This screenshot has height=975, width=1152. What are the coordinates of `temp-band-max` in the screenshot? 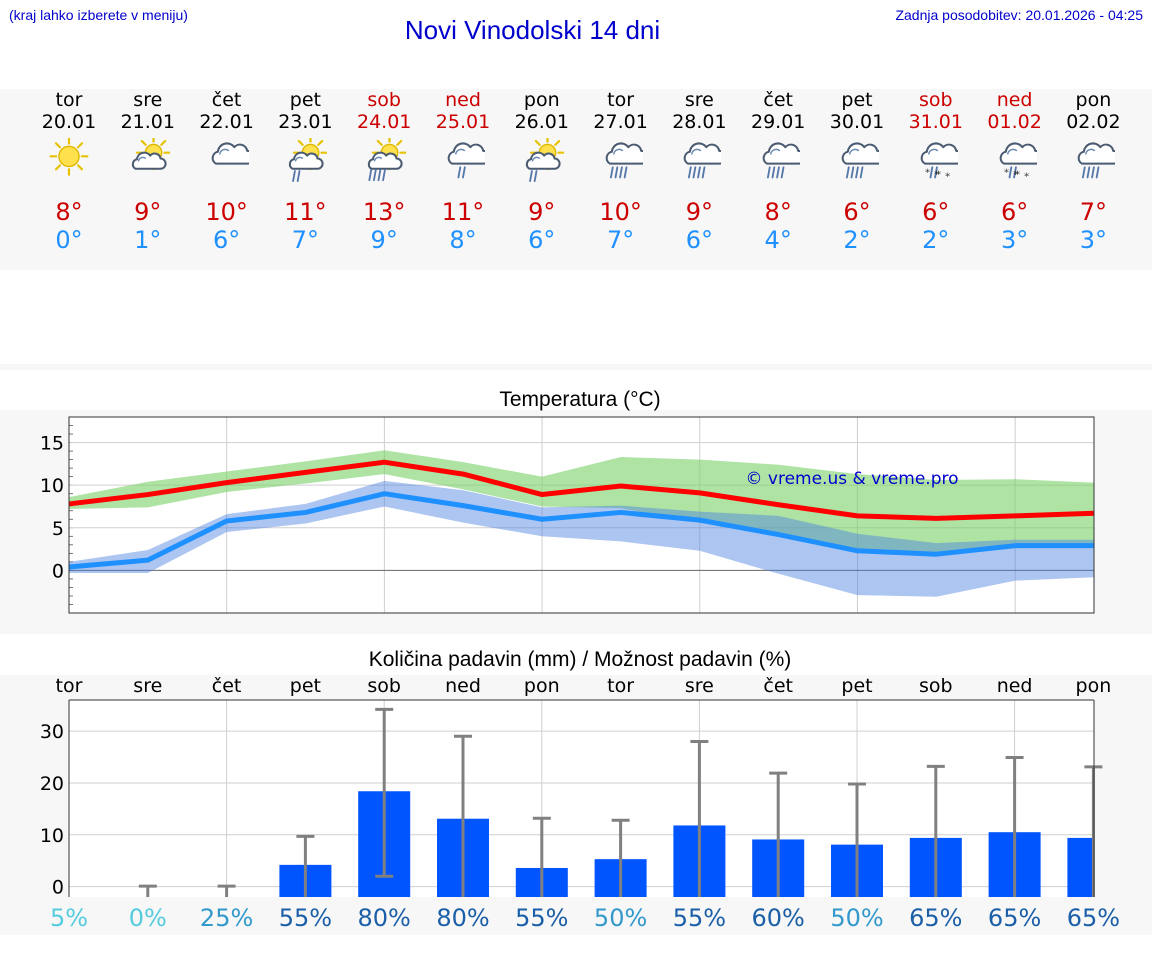 It's located at (581, 503).